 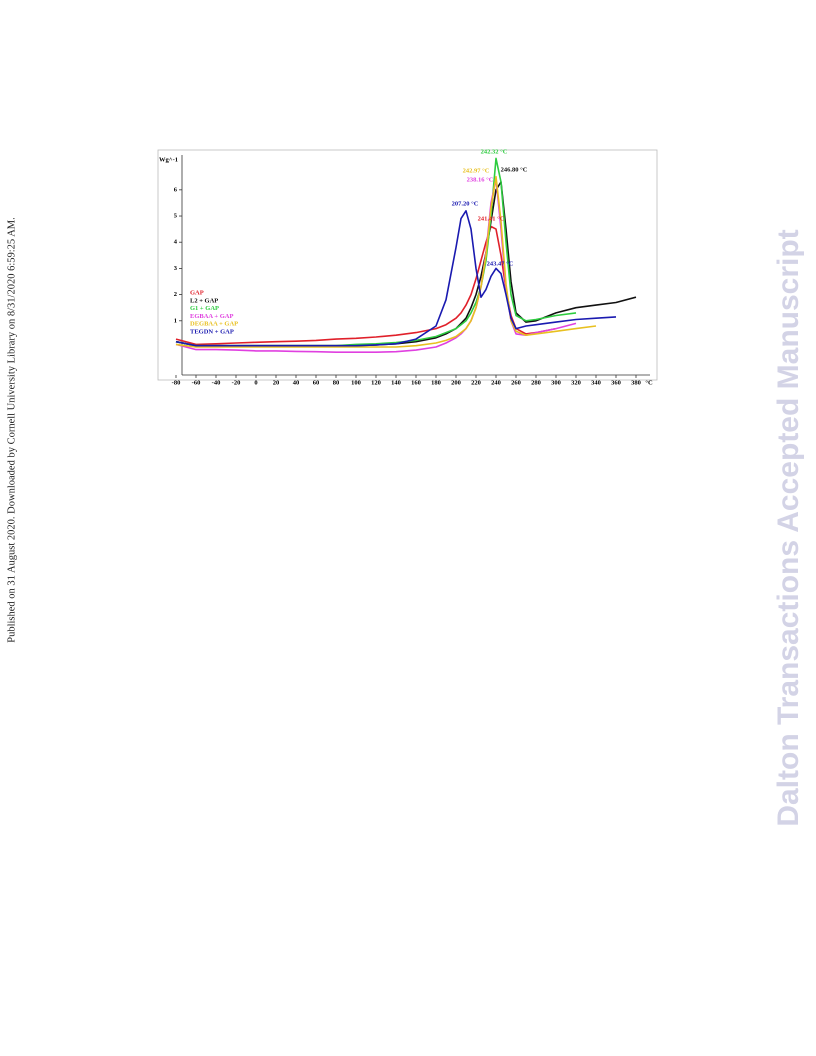 I want to click on x-tick-label: 360, so click(x=616, y=382).